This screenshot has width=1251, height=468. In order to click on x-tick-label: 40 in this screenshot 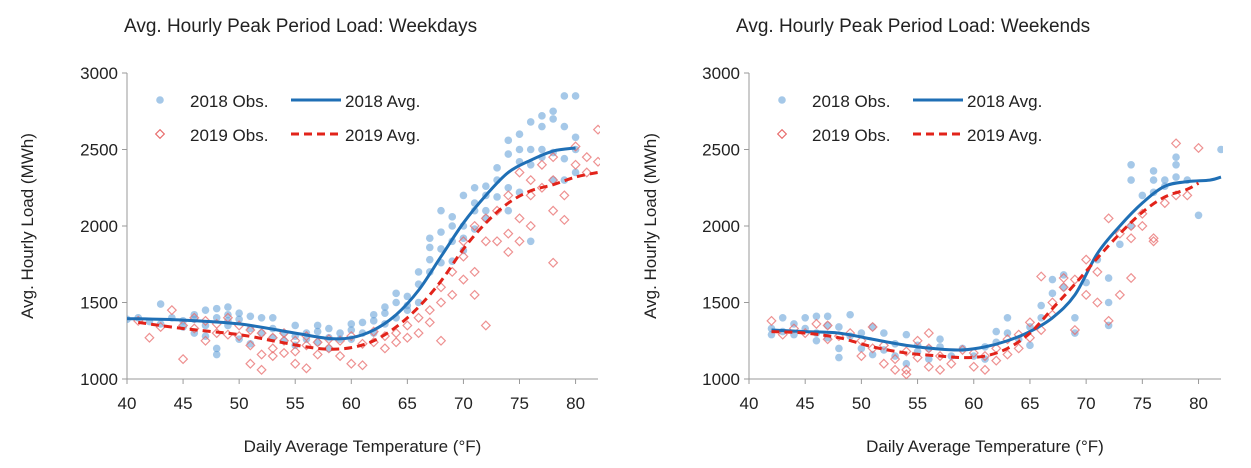, I will do `click(127, 403)`.